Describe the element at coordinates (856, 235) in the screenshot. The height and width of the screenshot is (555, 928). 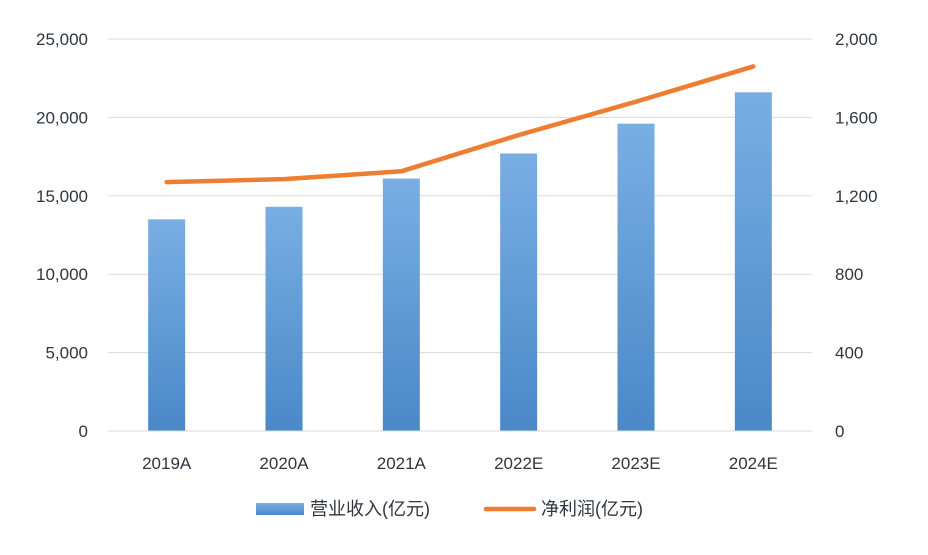
I see `right-y-axis: 0 400 800 1,200 1,600 2,000` at that location.